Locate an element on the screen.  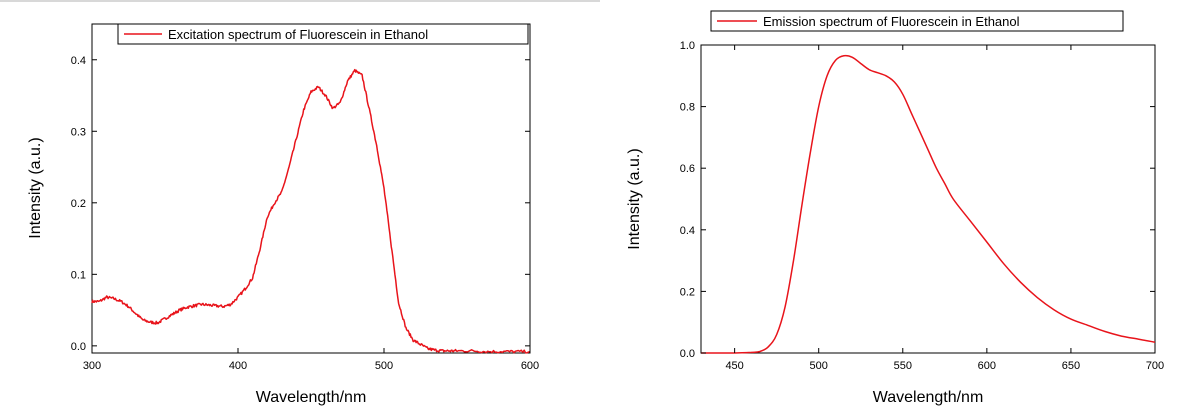
x-tick-label: 300 is located at coordinates (92, 366).